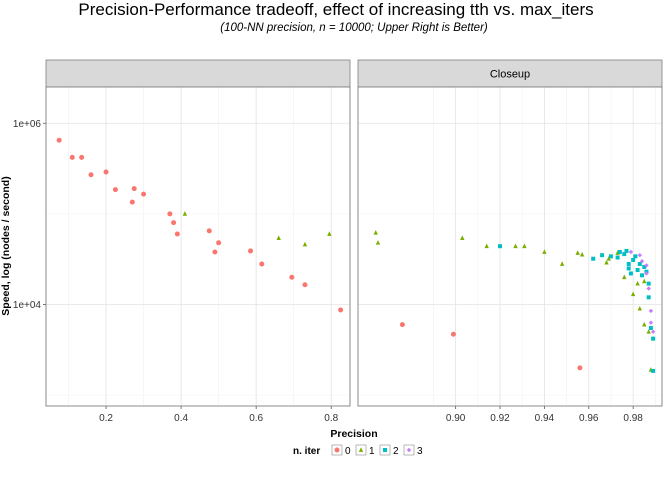 This screenshot has height=480, width=672. Describe the element at coordinates (353, 434) in the screenshot. I see `x-axis-label: Precision` at that location.